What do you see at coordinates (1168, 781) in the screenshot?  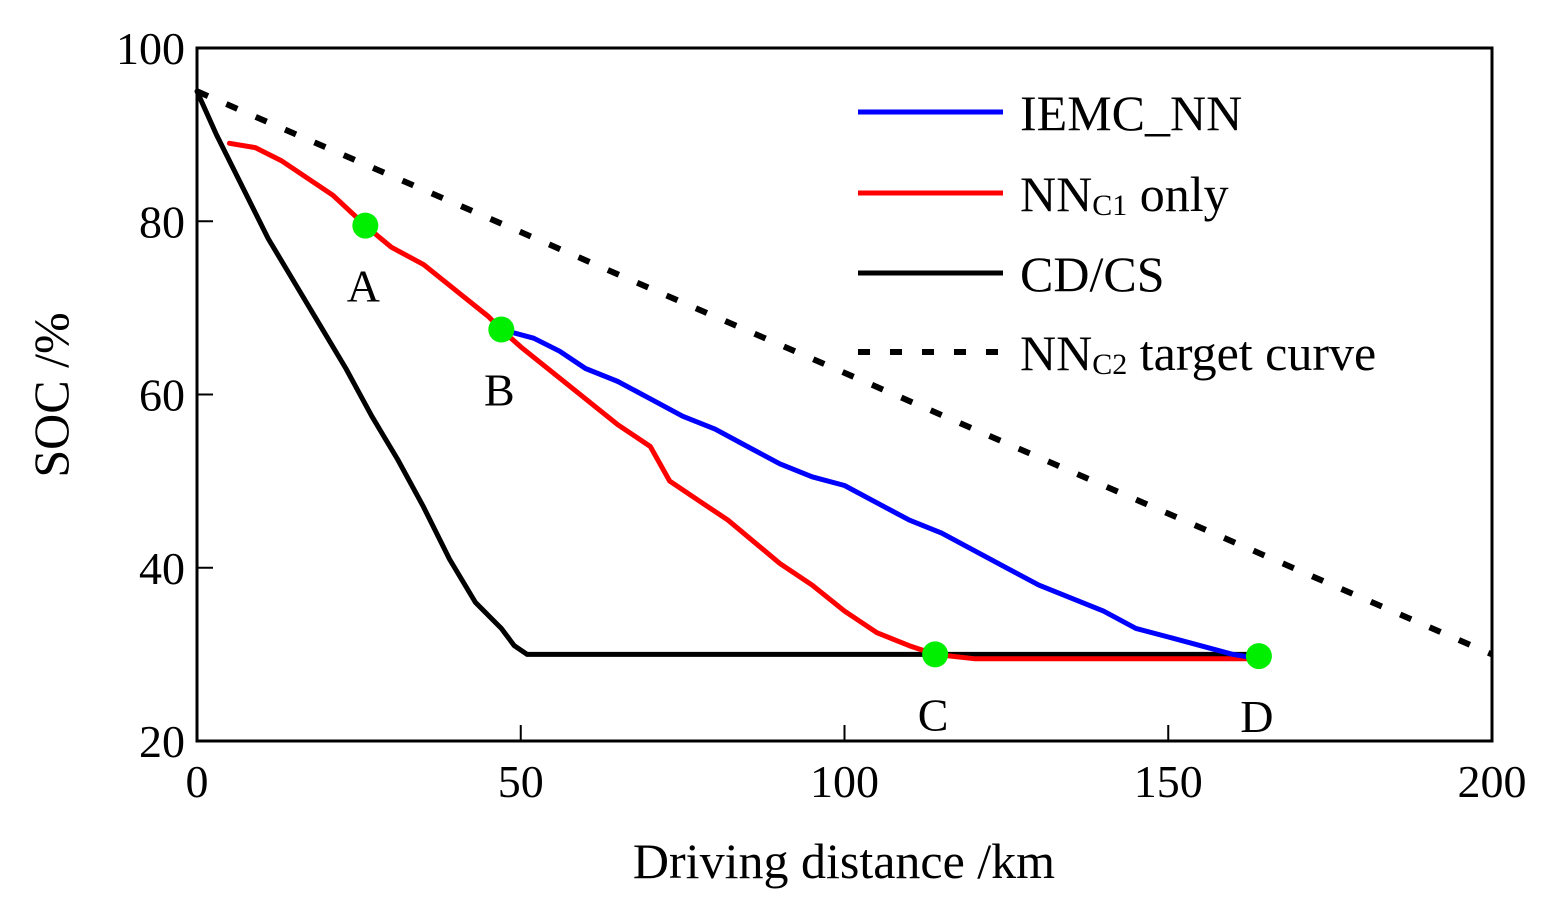 I see `x-tick-label: 150` at bounding box center [1168, 781].